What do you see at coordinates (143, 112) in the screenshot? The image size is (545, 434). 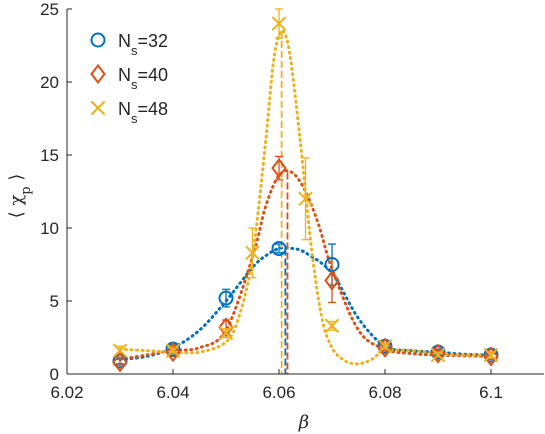 I see `legend-label: Ns=48` at bounding box center [143, 112].